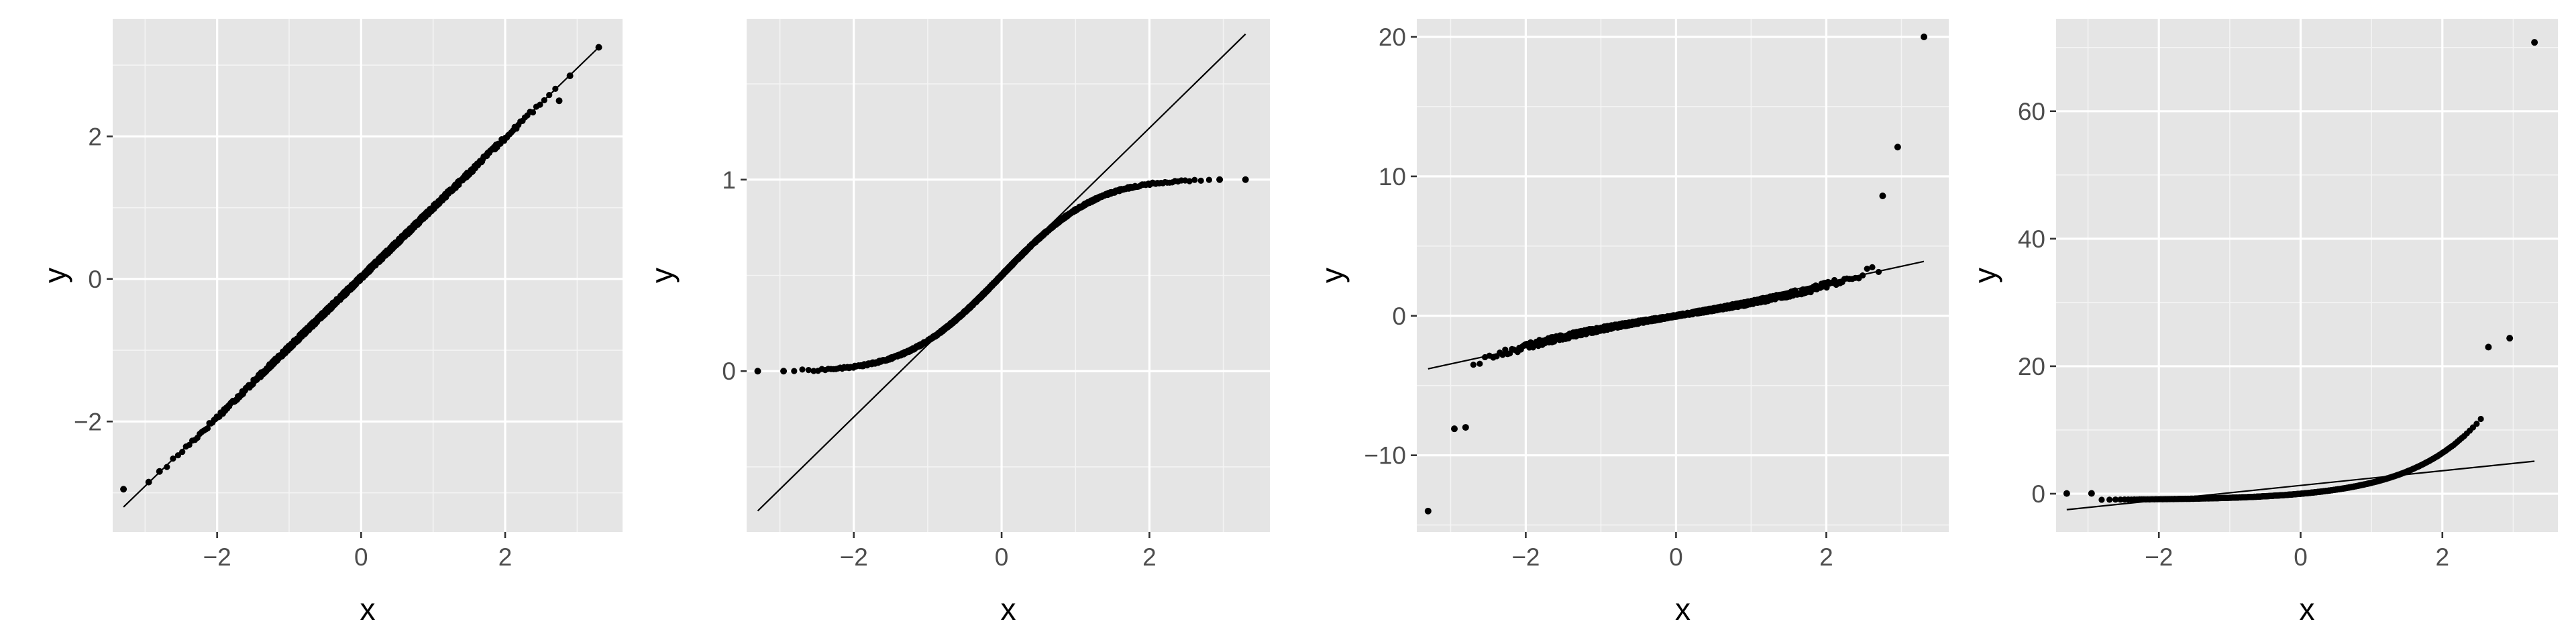 Image resolution: width=2576 pixels, height=644 pixels. Describe the element at coordinates (1392, 177) in the screenshot. I see `y-tick-label: 10` at that location.